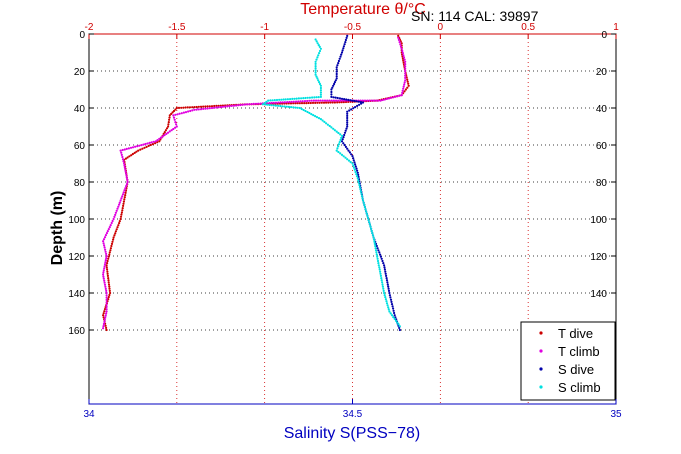 The image size is (681, 454). What do you see at coordinates (363, 9) in the screenshot?
I see `temperature-axis-title: Temperature θ/°C` at bounding box center [363, 9].